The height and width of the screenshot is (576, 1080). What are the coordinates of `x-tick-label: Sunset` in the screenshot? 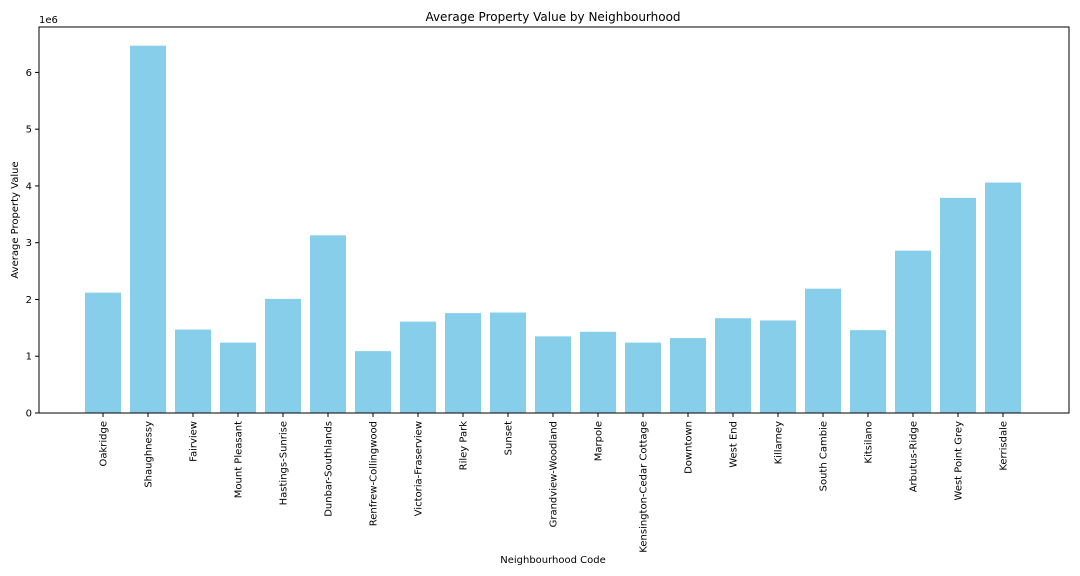 It's located at (509, 438).